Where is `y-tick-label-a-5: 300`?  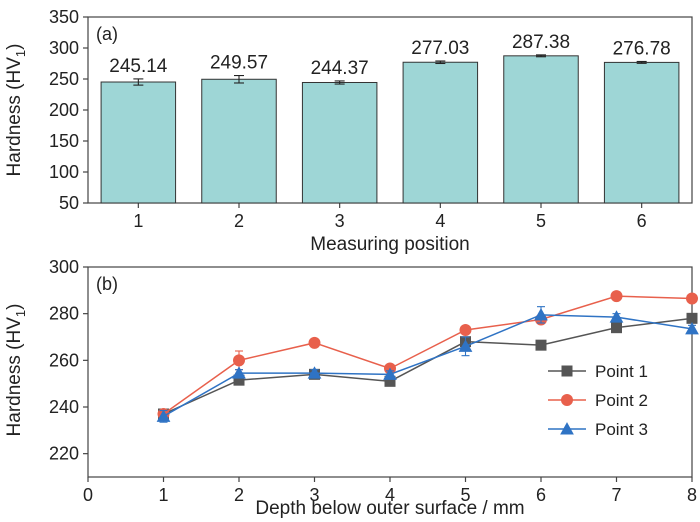 y-tick-label-a-5: 300 is located at coordinates (64, 48).